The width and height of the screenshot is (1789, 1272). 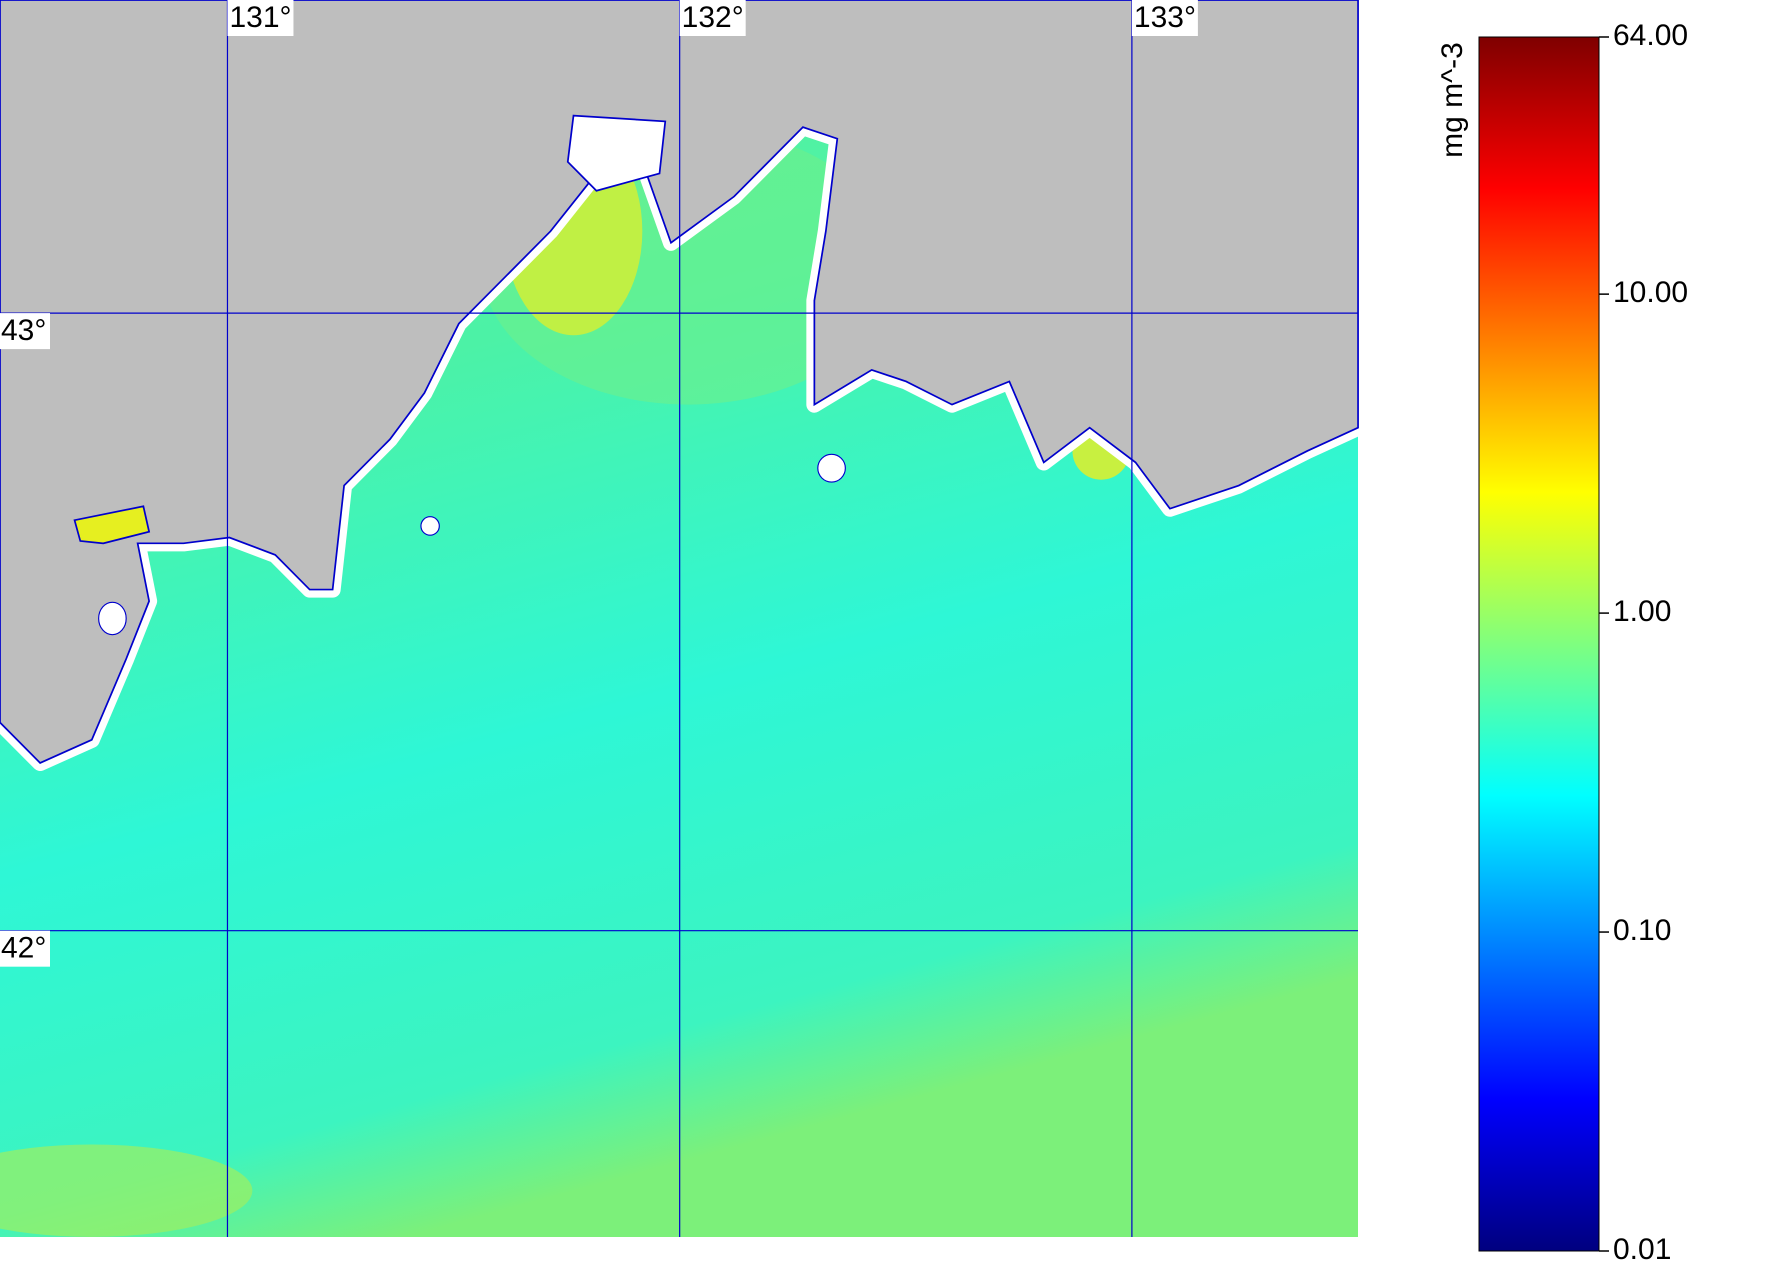 I want to click on colorbar-tick-label: 0.01, so click(x=1642, y=1249).